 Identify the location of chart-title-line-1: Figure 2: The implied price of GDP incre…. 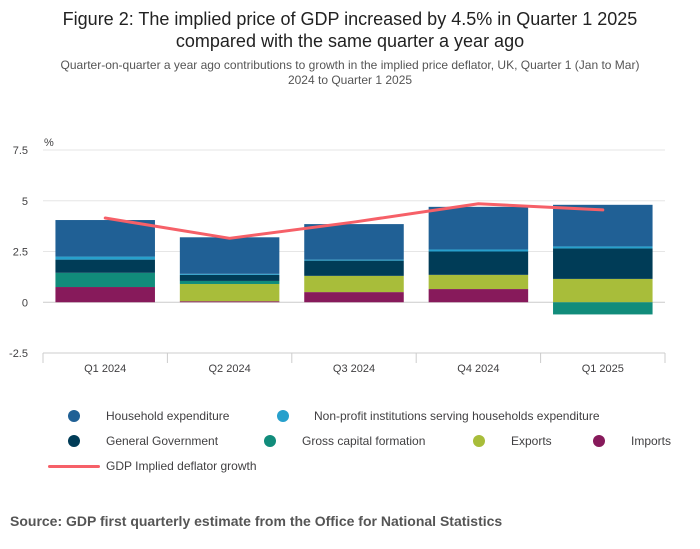
(350, 19).